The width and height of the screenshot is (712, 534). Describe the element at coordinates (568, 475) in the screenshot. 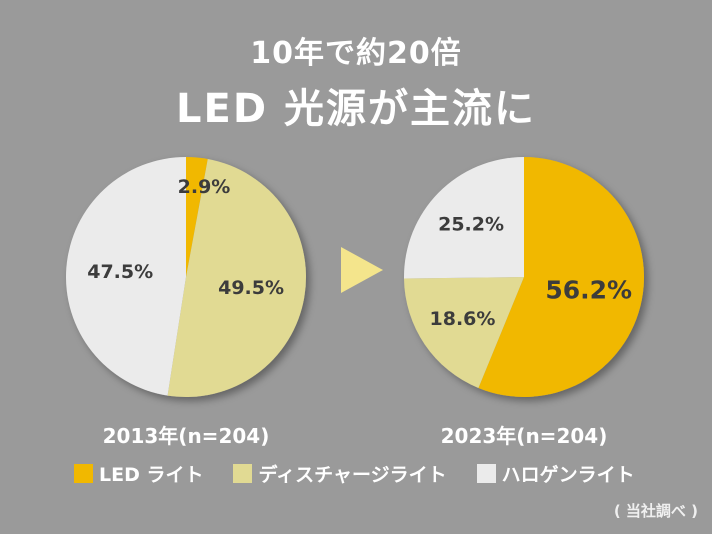

I see `legend-label-halogen: ハロゲンライト` at that location.